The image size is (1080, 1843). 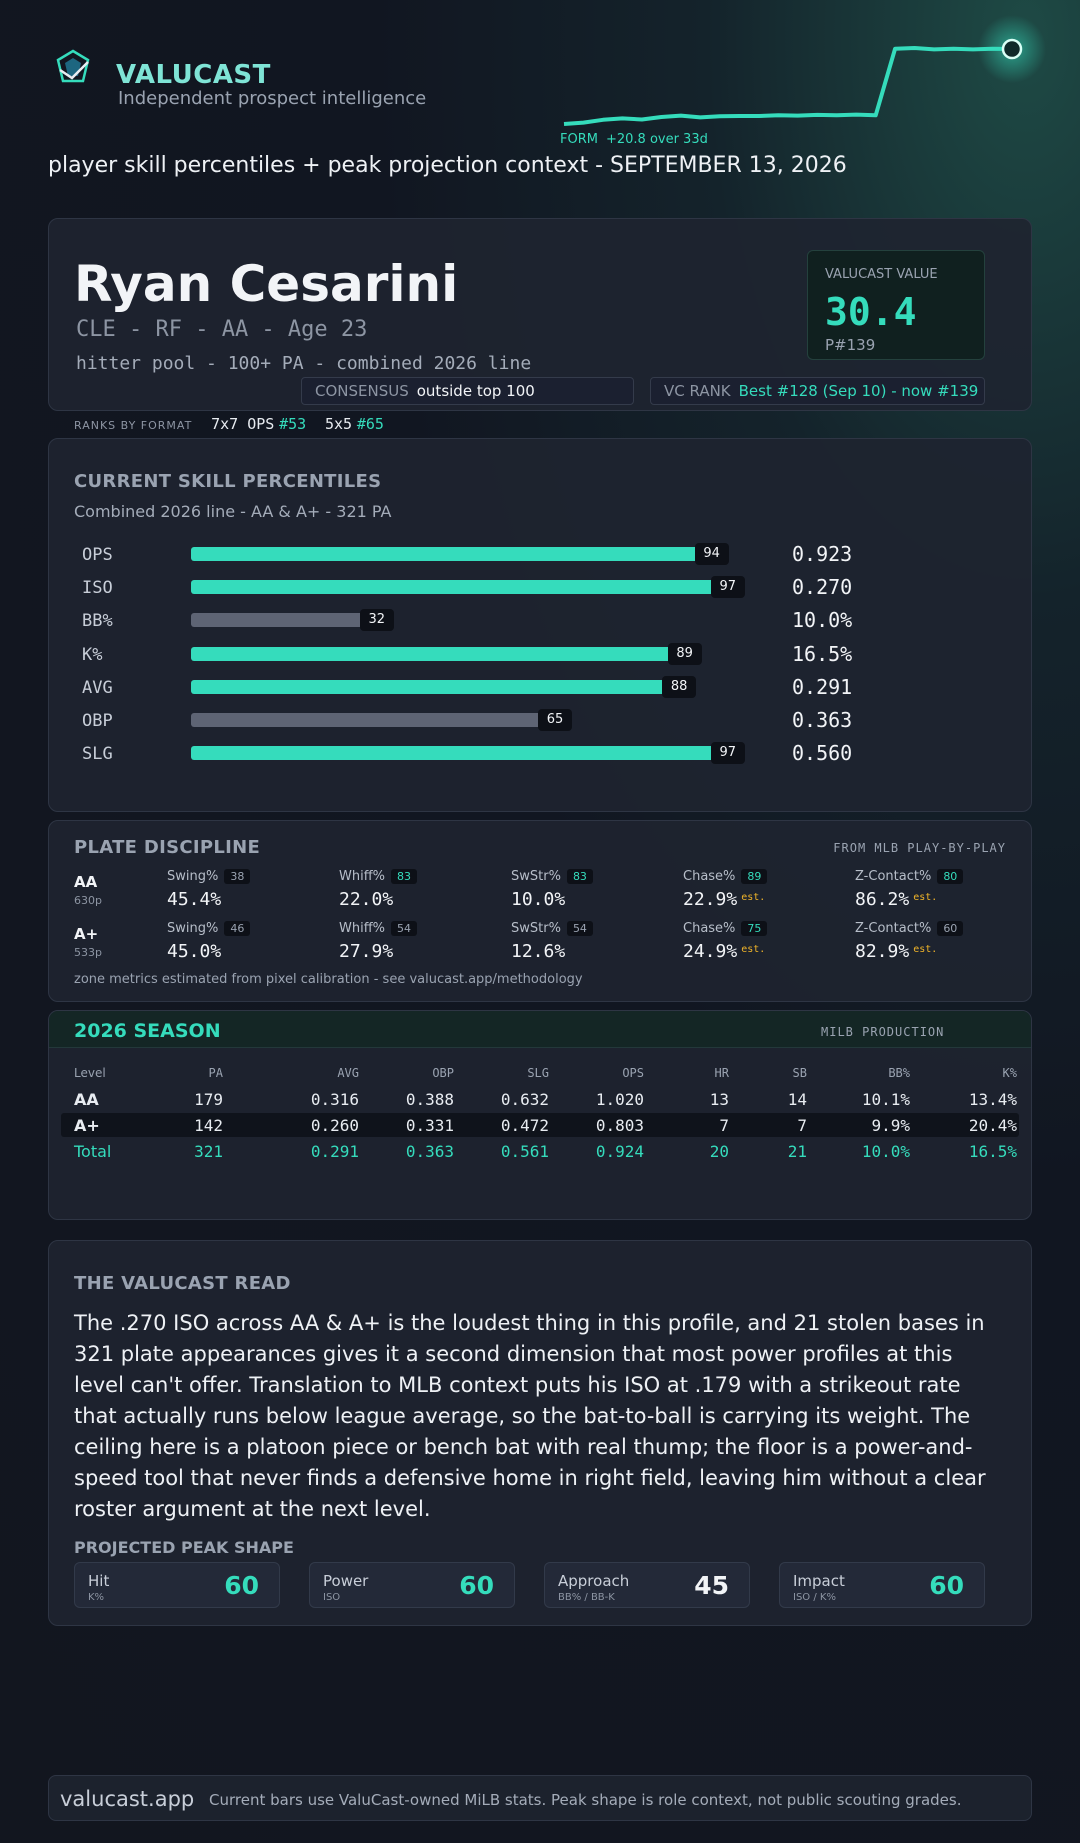 What do you see at coordinates (814, 1597) in the screenshot?
I see `peak-source: ISO / K%` at bounding box center [814, 1597].